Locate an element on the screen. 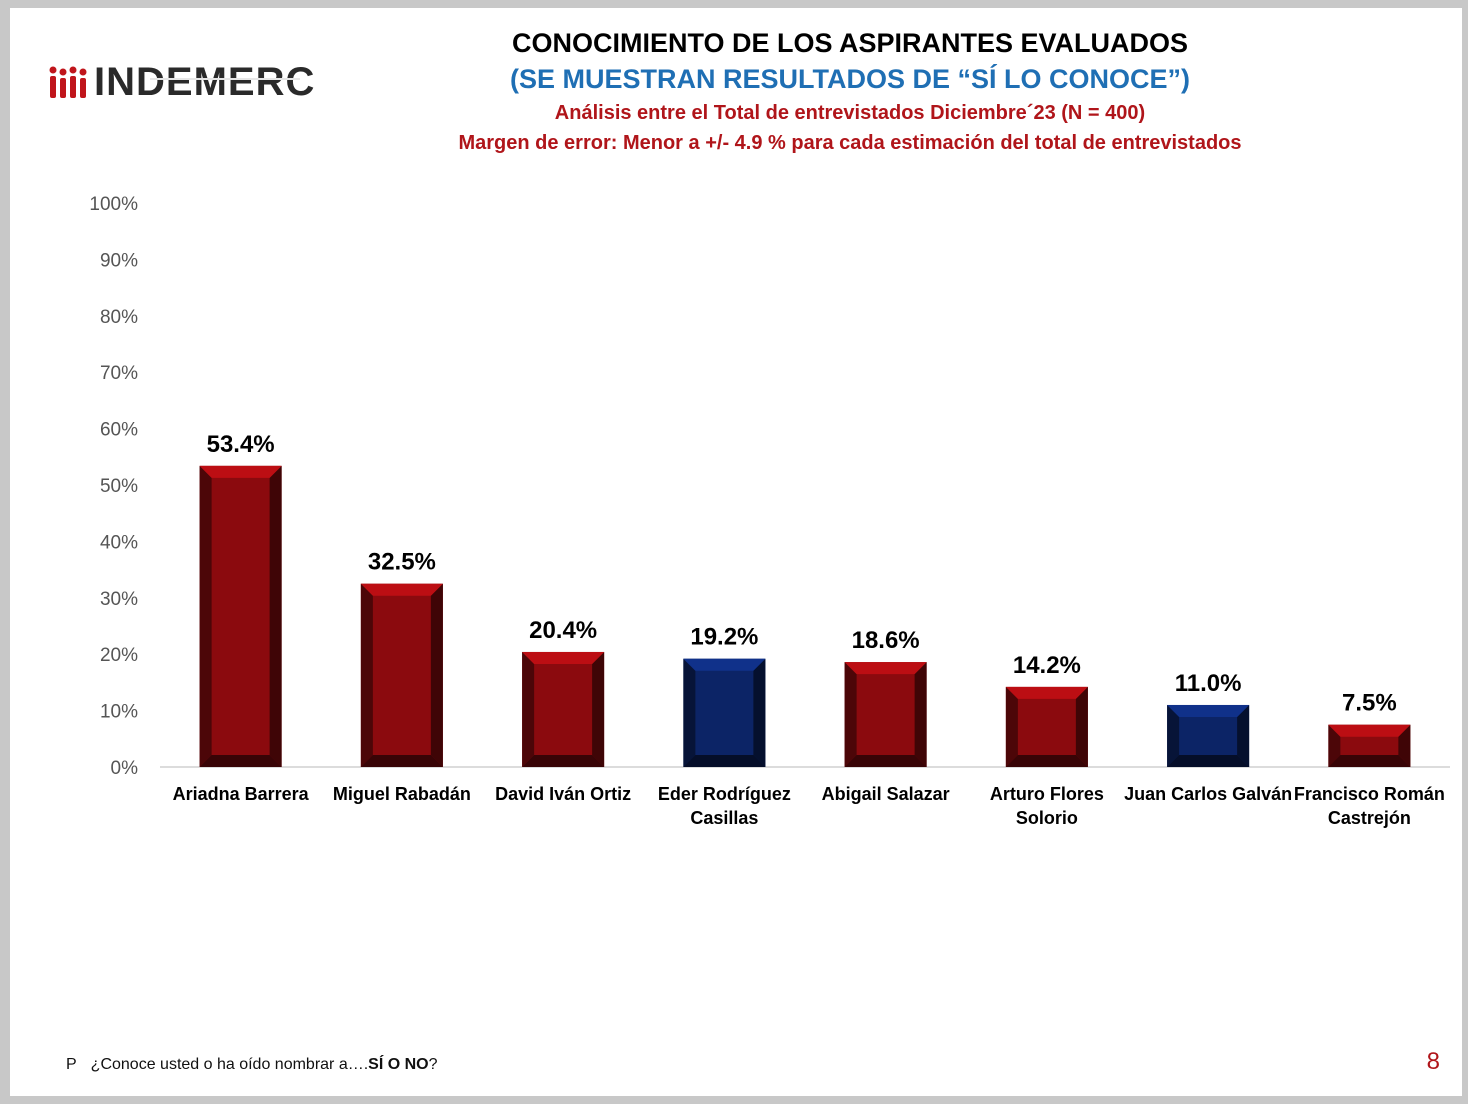 Image resolution: width=1468 pixels, height=1104 pixels. y-tick-label: 50% is located at coordinates (119, 486).